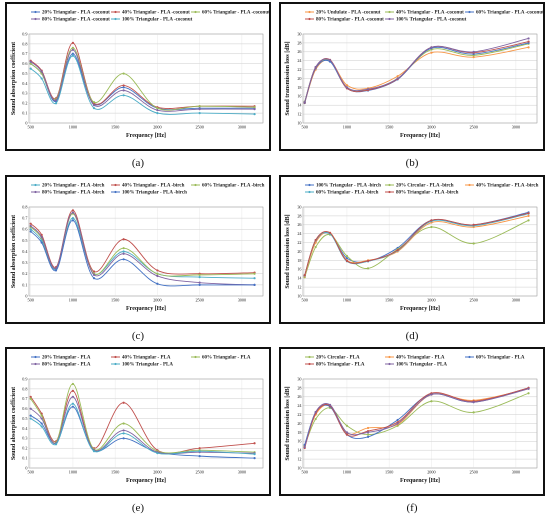 The image size is (550, 522). Describe the element at coordinates (348, 13) in the screenshot. I see `legend-label: 20% Undulate - PLA -coconut` at that location.